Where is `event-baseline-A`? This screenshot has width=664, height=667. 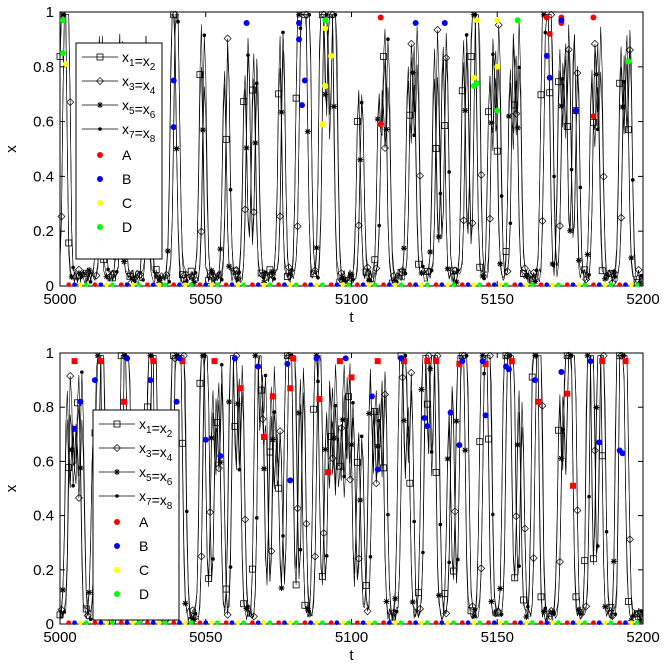
event-baseline-A is located at coordinates (593, 284).